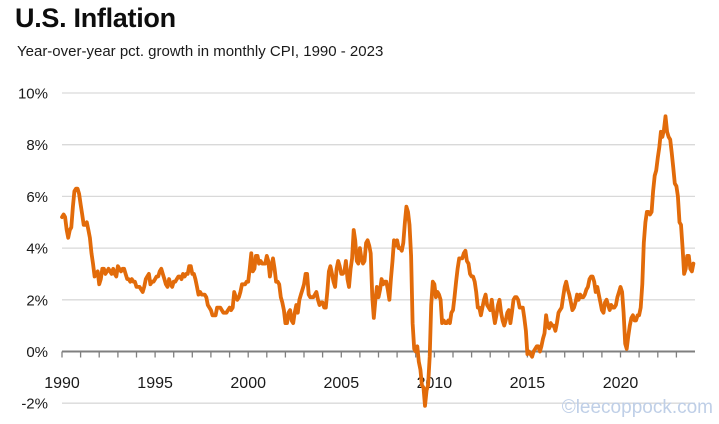  Describe the element at coordinates (248, 383) in the screenshot. I see `x-axis-label: 2000` at that location.